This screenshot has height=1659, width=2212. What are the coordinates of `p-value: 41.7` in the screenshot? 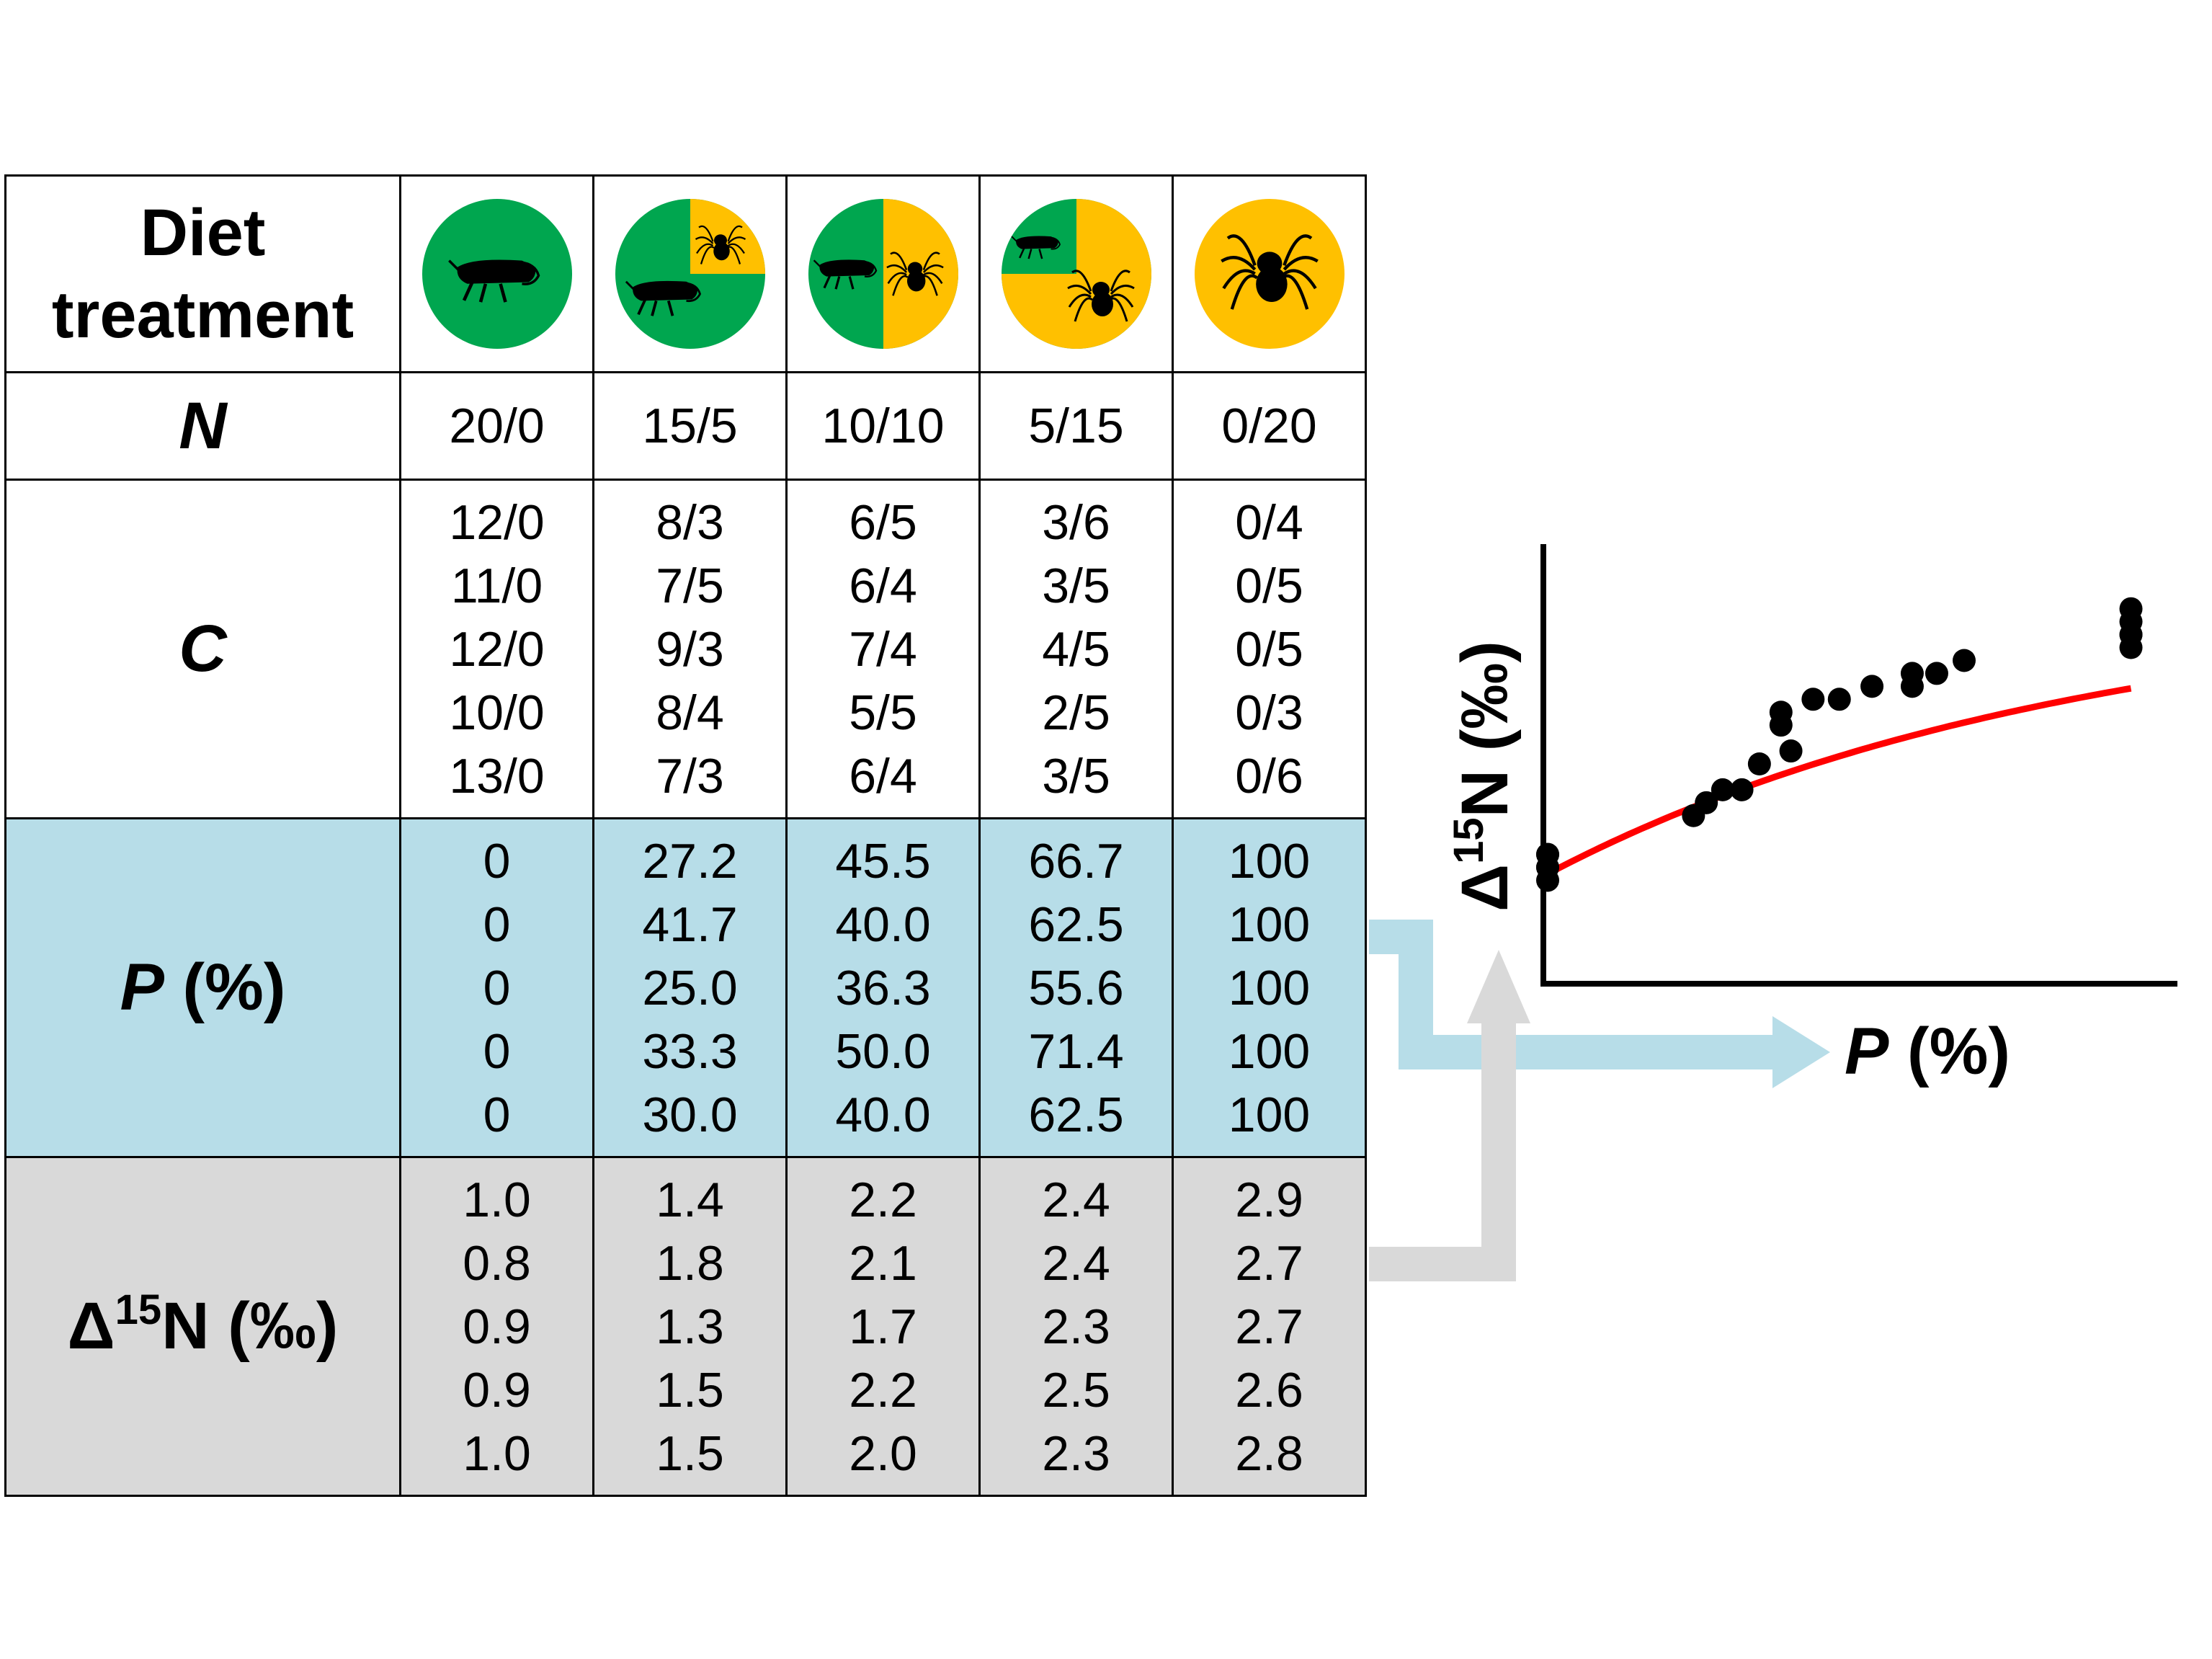 It's located at (690, 924).